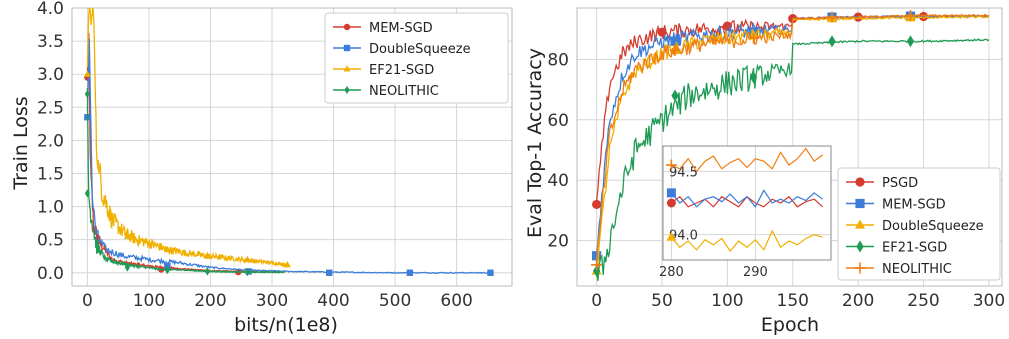 The height and width of the screenshot is (339, 1009). What do you see at coordinates (333, 301) in the screenshot?
I see `x-tick-label: 400` at bounding box center [333, 301].